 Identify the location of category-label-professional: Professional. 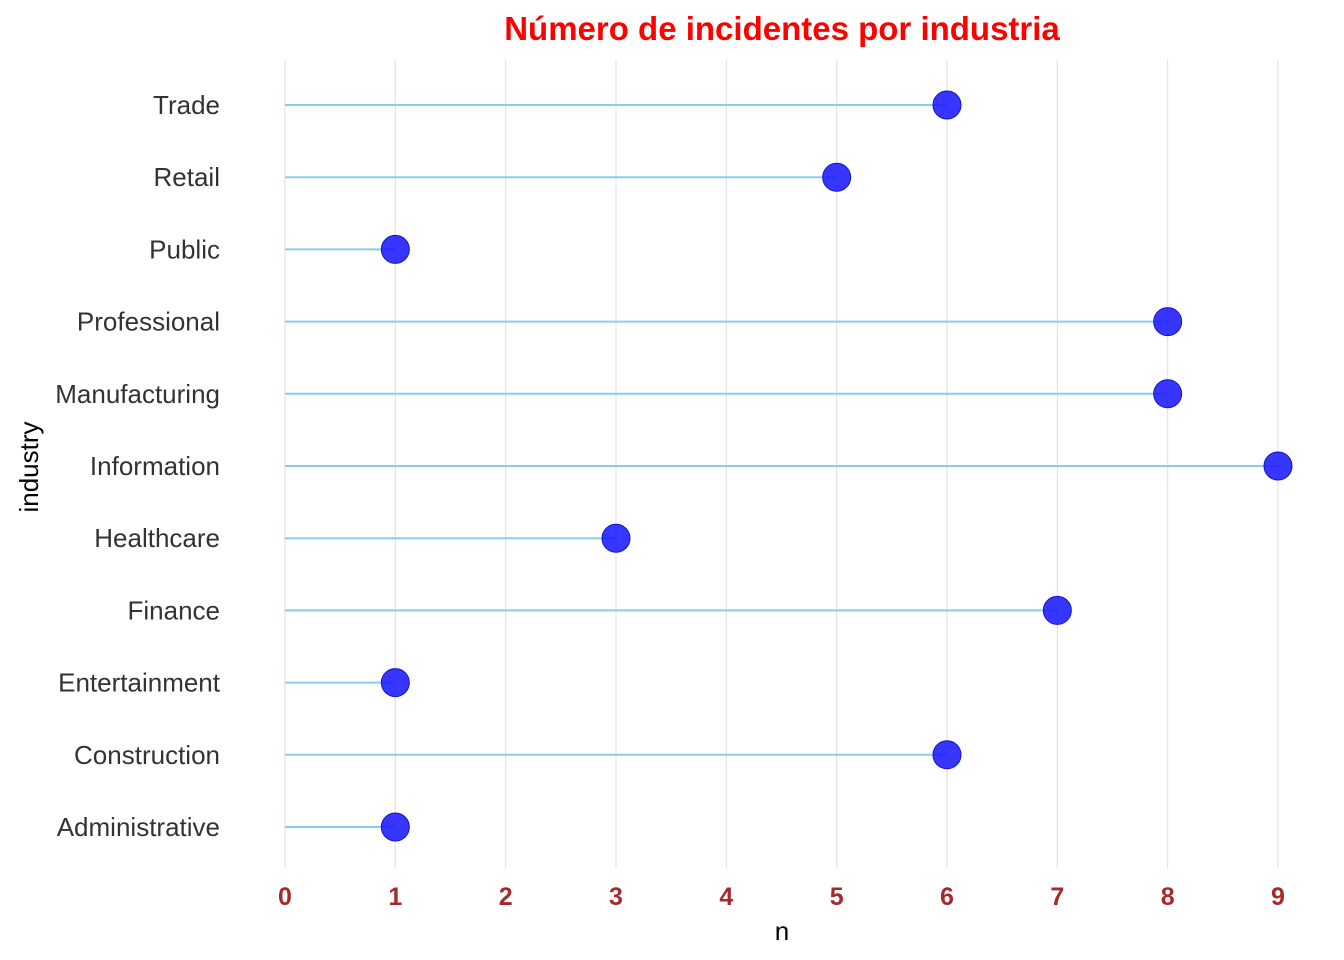
(148, 322).